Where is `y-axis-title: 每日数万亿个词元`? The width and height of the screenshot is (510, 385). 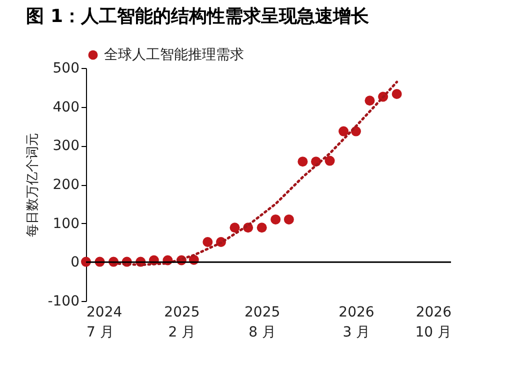 y-axis-title: 每日数万亿个词元 is located at coordinates (33, 185).